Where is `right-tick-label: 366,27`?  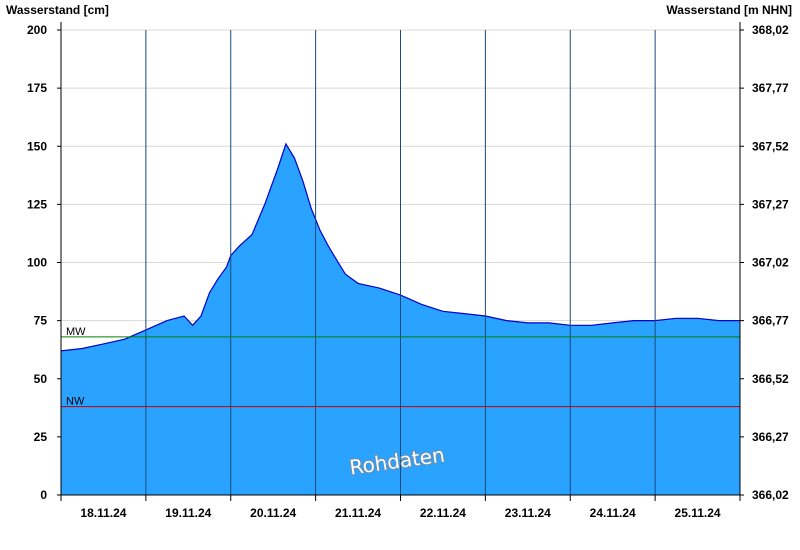 right-tick-label: 366,27 is located at coordinates (770, 437).